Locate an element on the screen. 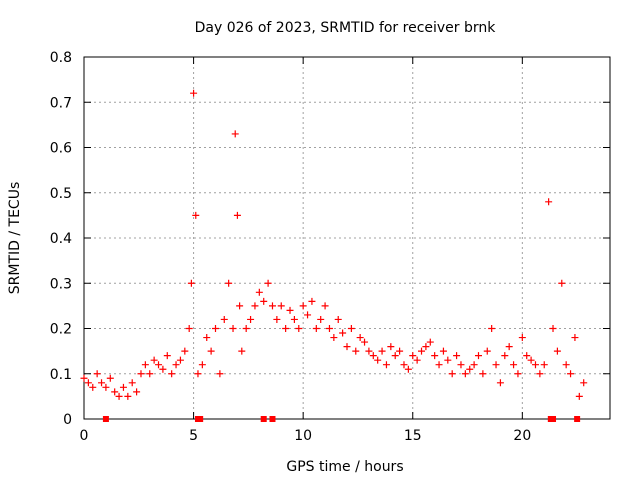 The width and height of the screenshot is (640, 480). x-tick-label: 20 is located at coordinates (522, 436).